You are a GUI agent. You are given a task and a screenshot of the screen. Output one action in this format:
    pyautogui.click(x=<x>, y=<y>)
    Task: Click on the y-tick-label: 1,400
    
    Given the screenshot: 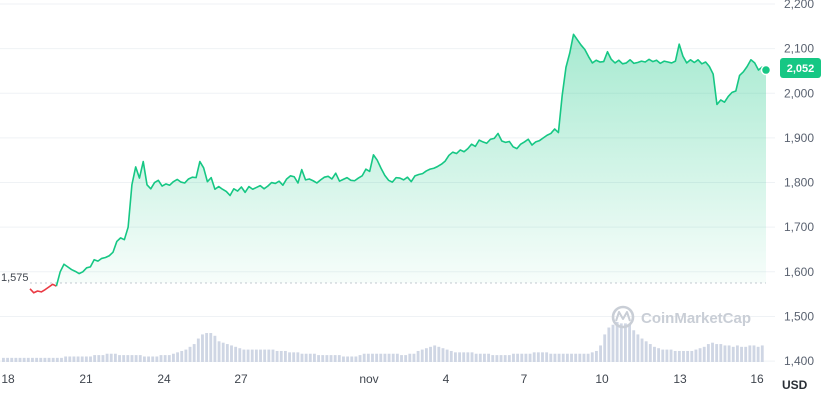 What is the action you would take?
    pyautogui.click(x=799, y=361)
    